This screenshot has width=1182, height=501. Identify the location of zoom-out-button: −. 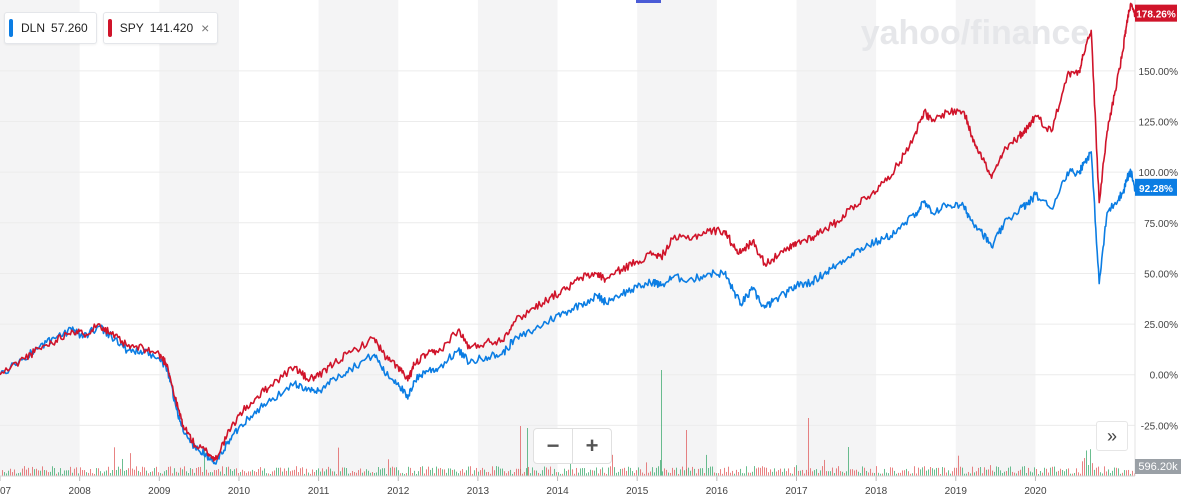
(553, 445).